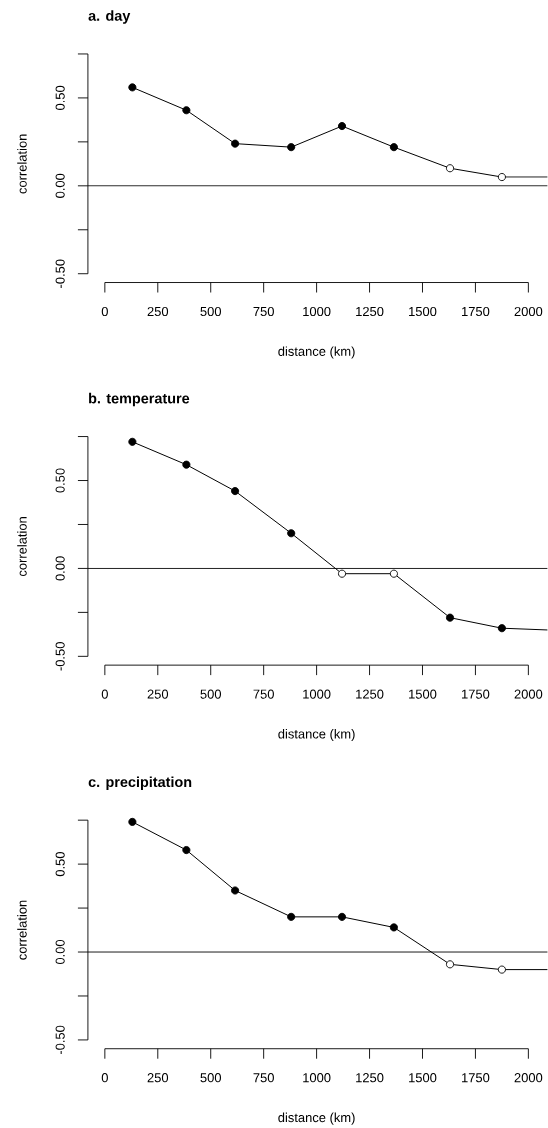  What do you see at coordinates (139, 399) in the screenshot?
I see `chart-title: b. temperature` at bounding box center [139, 399].